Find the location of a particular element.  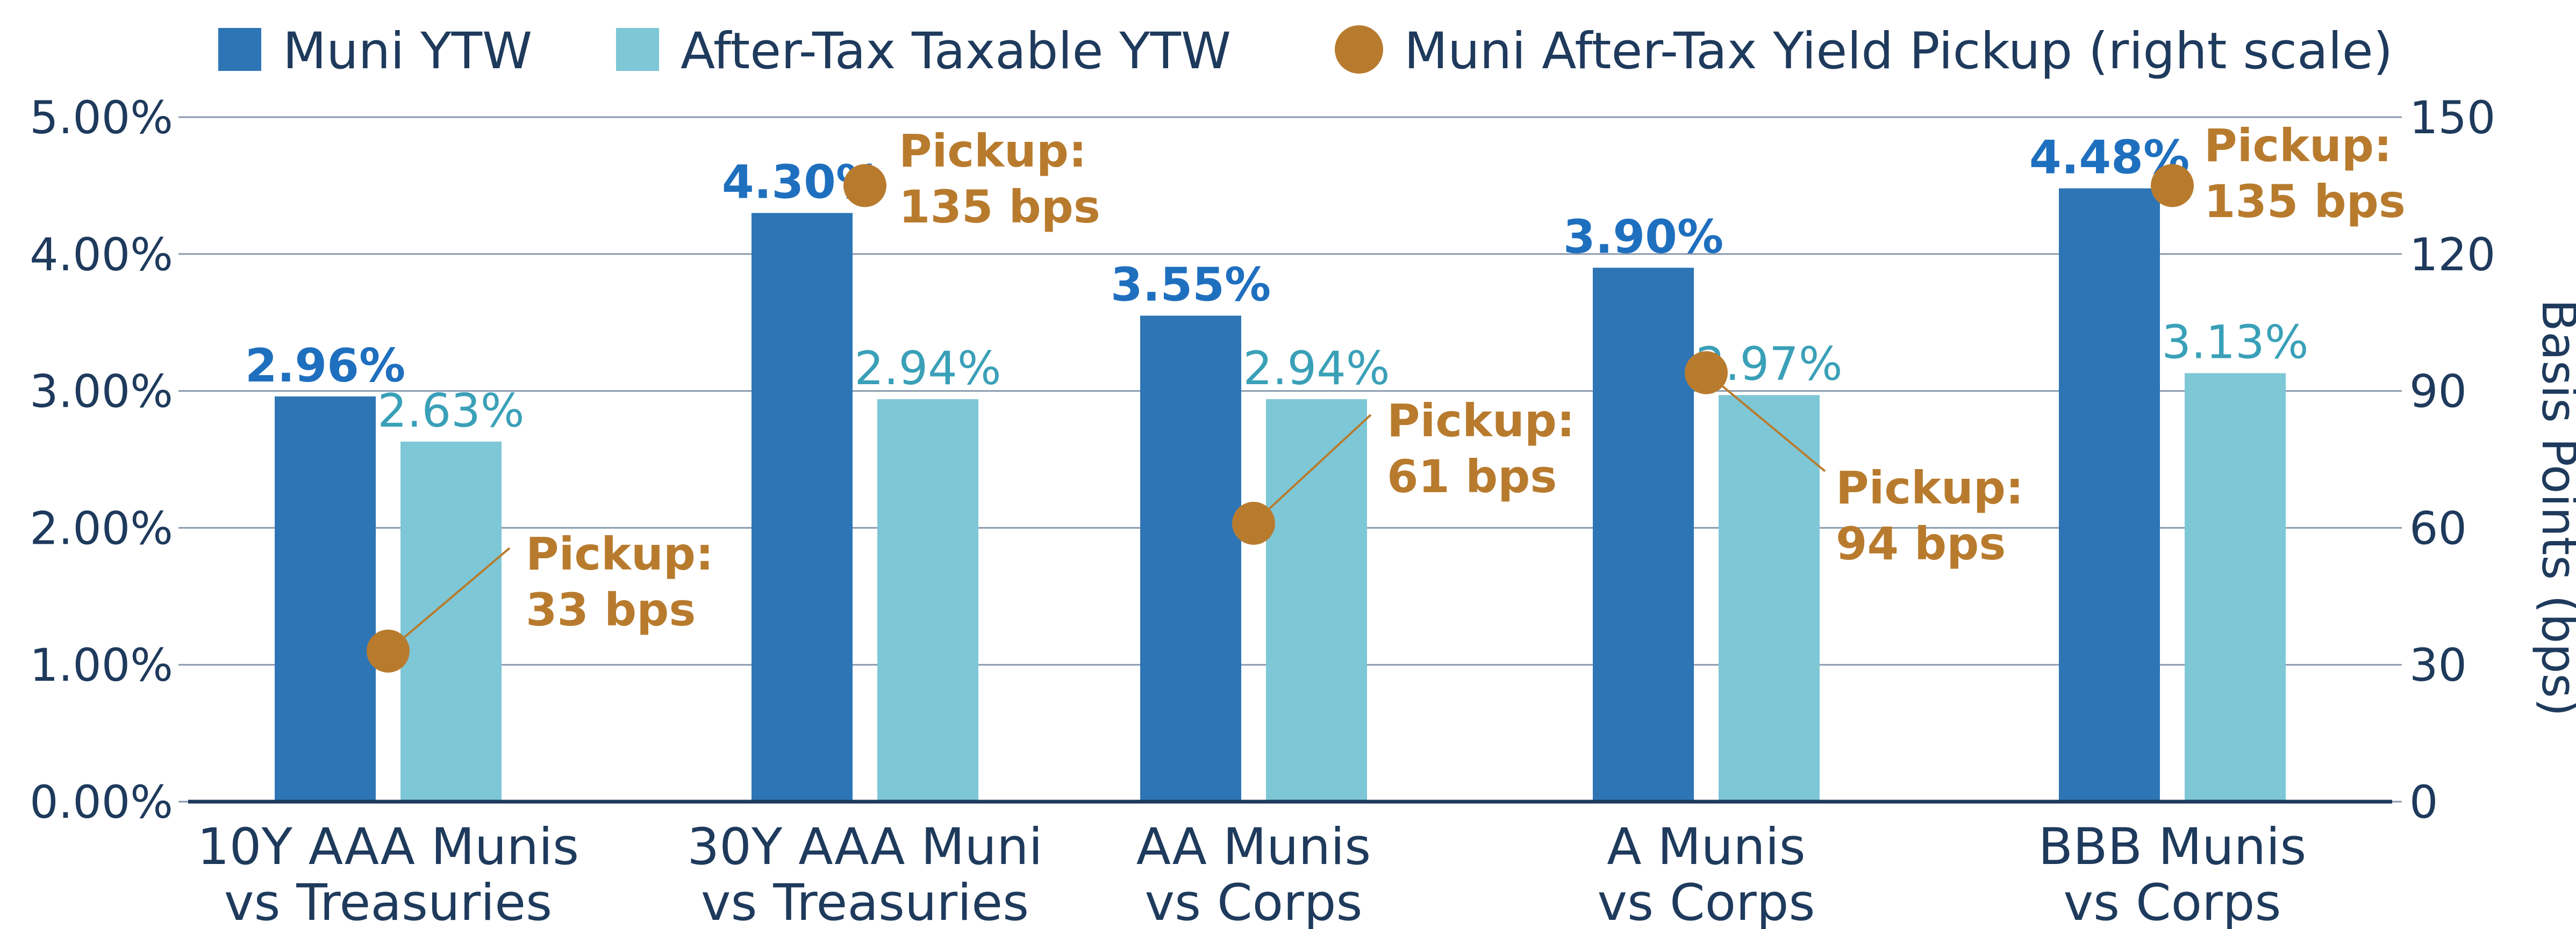

right-tick-label: 0 is located at coordinates (2423, 802).